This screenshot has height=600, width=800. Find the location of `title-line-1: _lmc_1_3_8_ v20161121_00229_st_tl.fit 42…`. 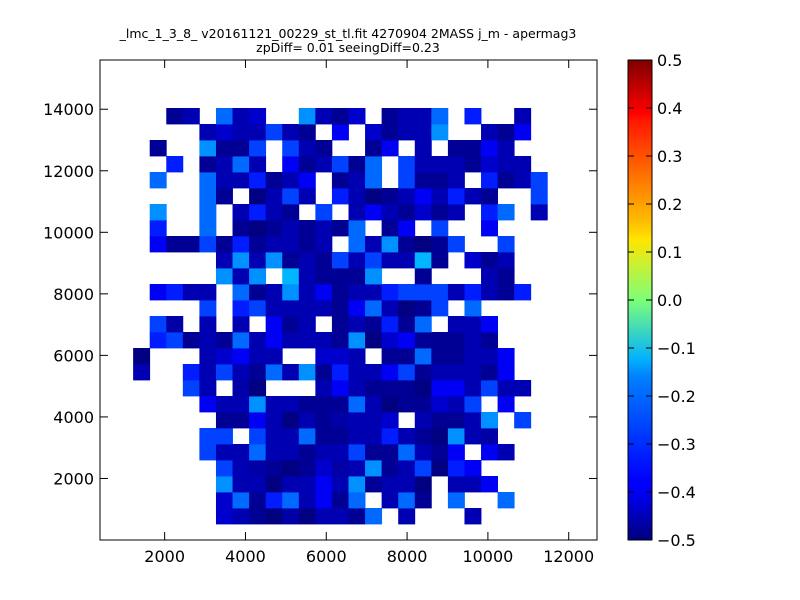

title-line-1: _lmc_1_3_8_ v20161121_00229_st_tl.fit 42… is located at coordinates (348, 33).